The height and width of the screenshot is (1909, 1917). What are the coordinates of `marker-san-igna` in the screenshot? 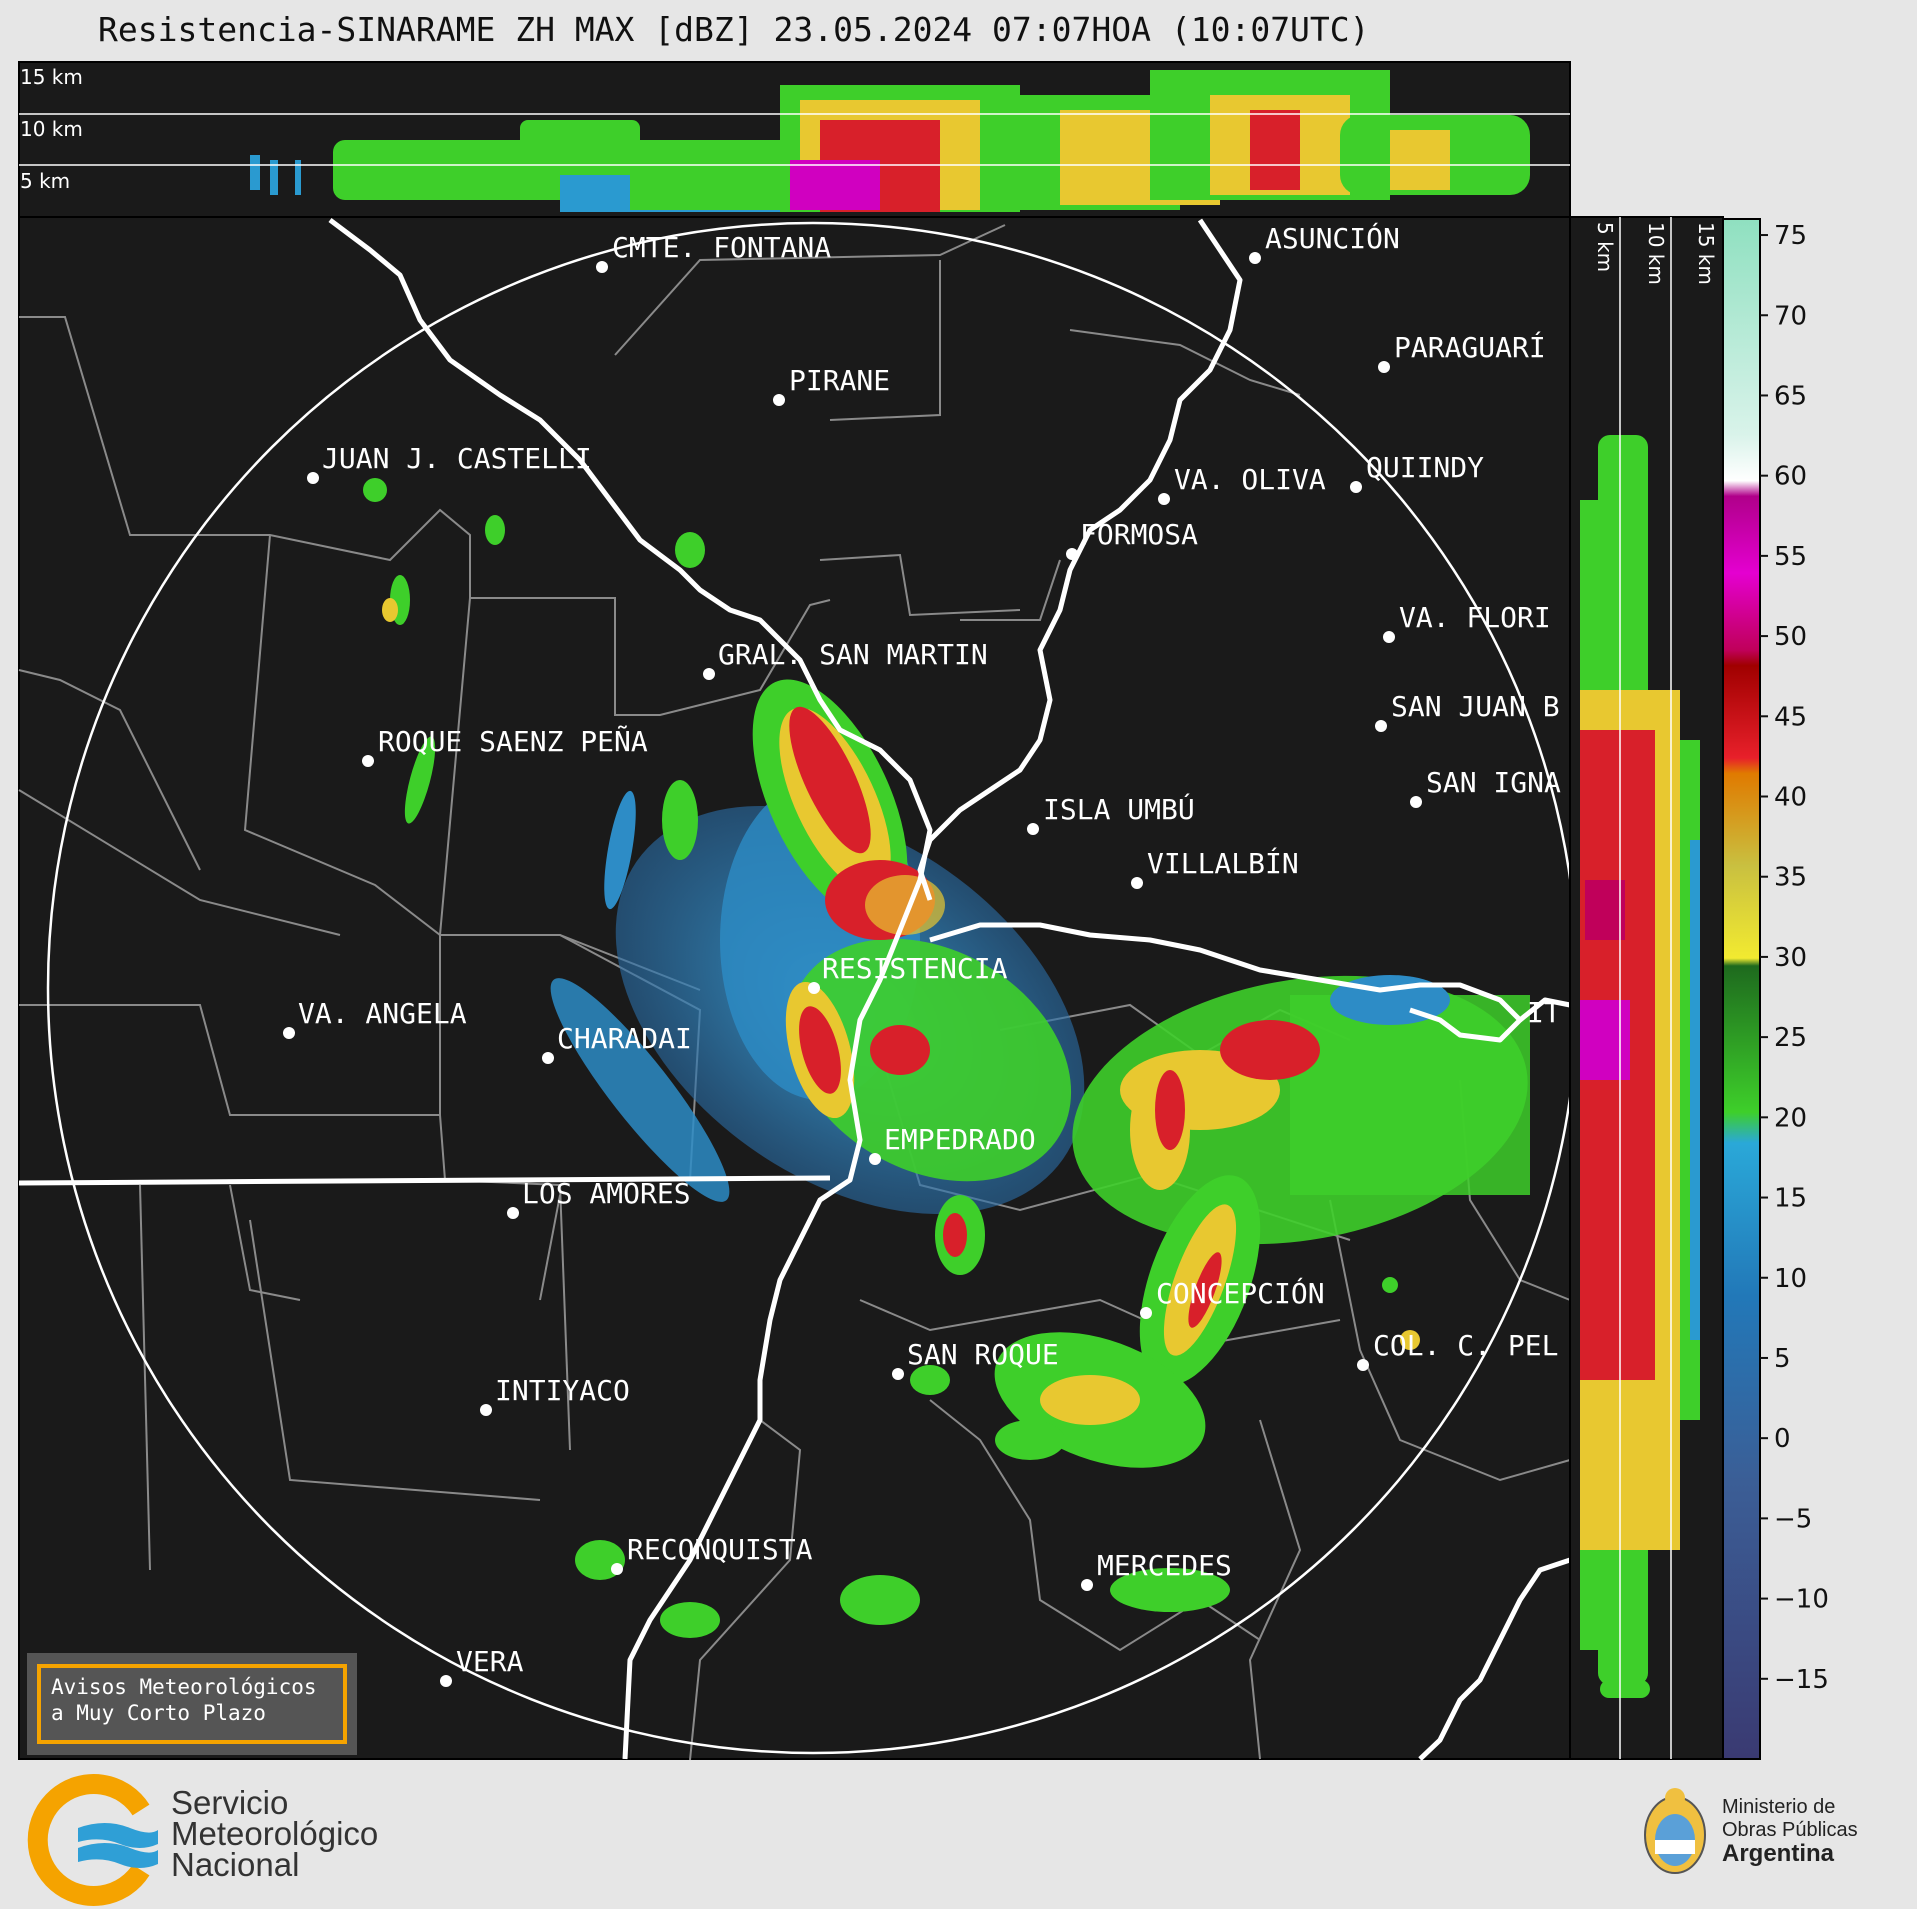 It's located at (1416, 802).